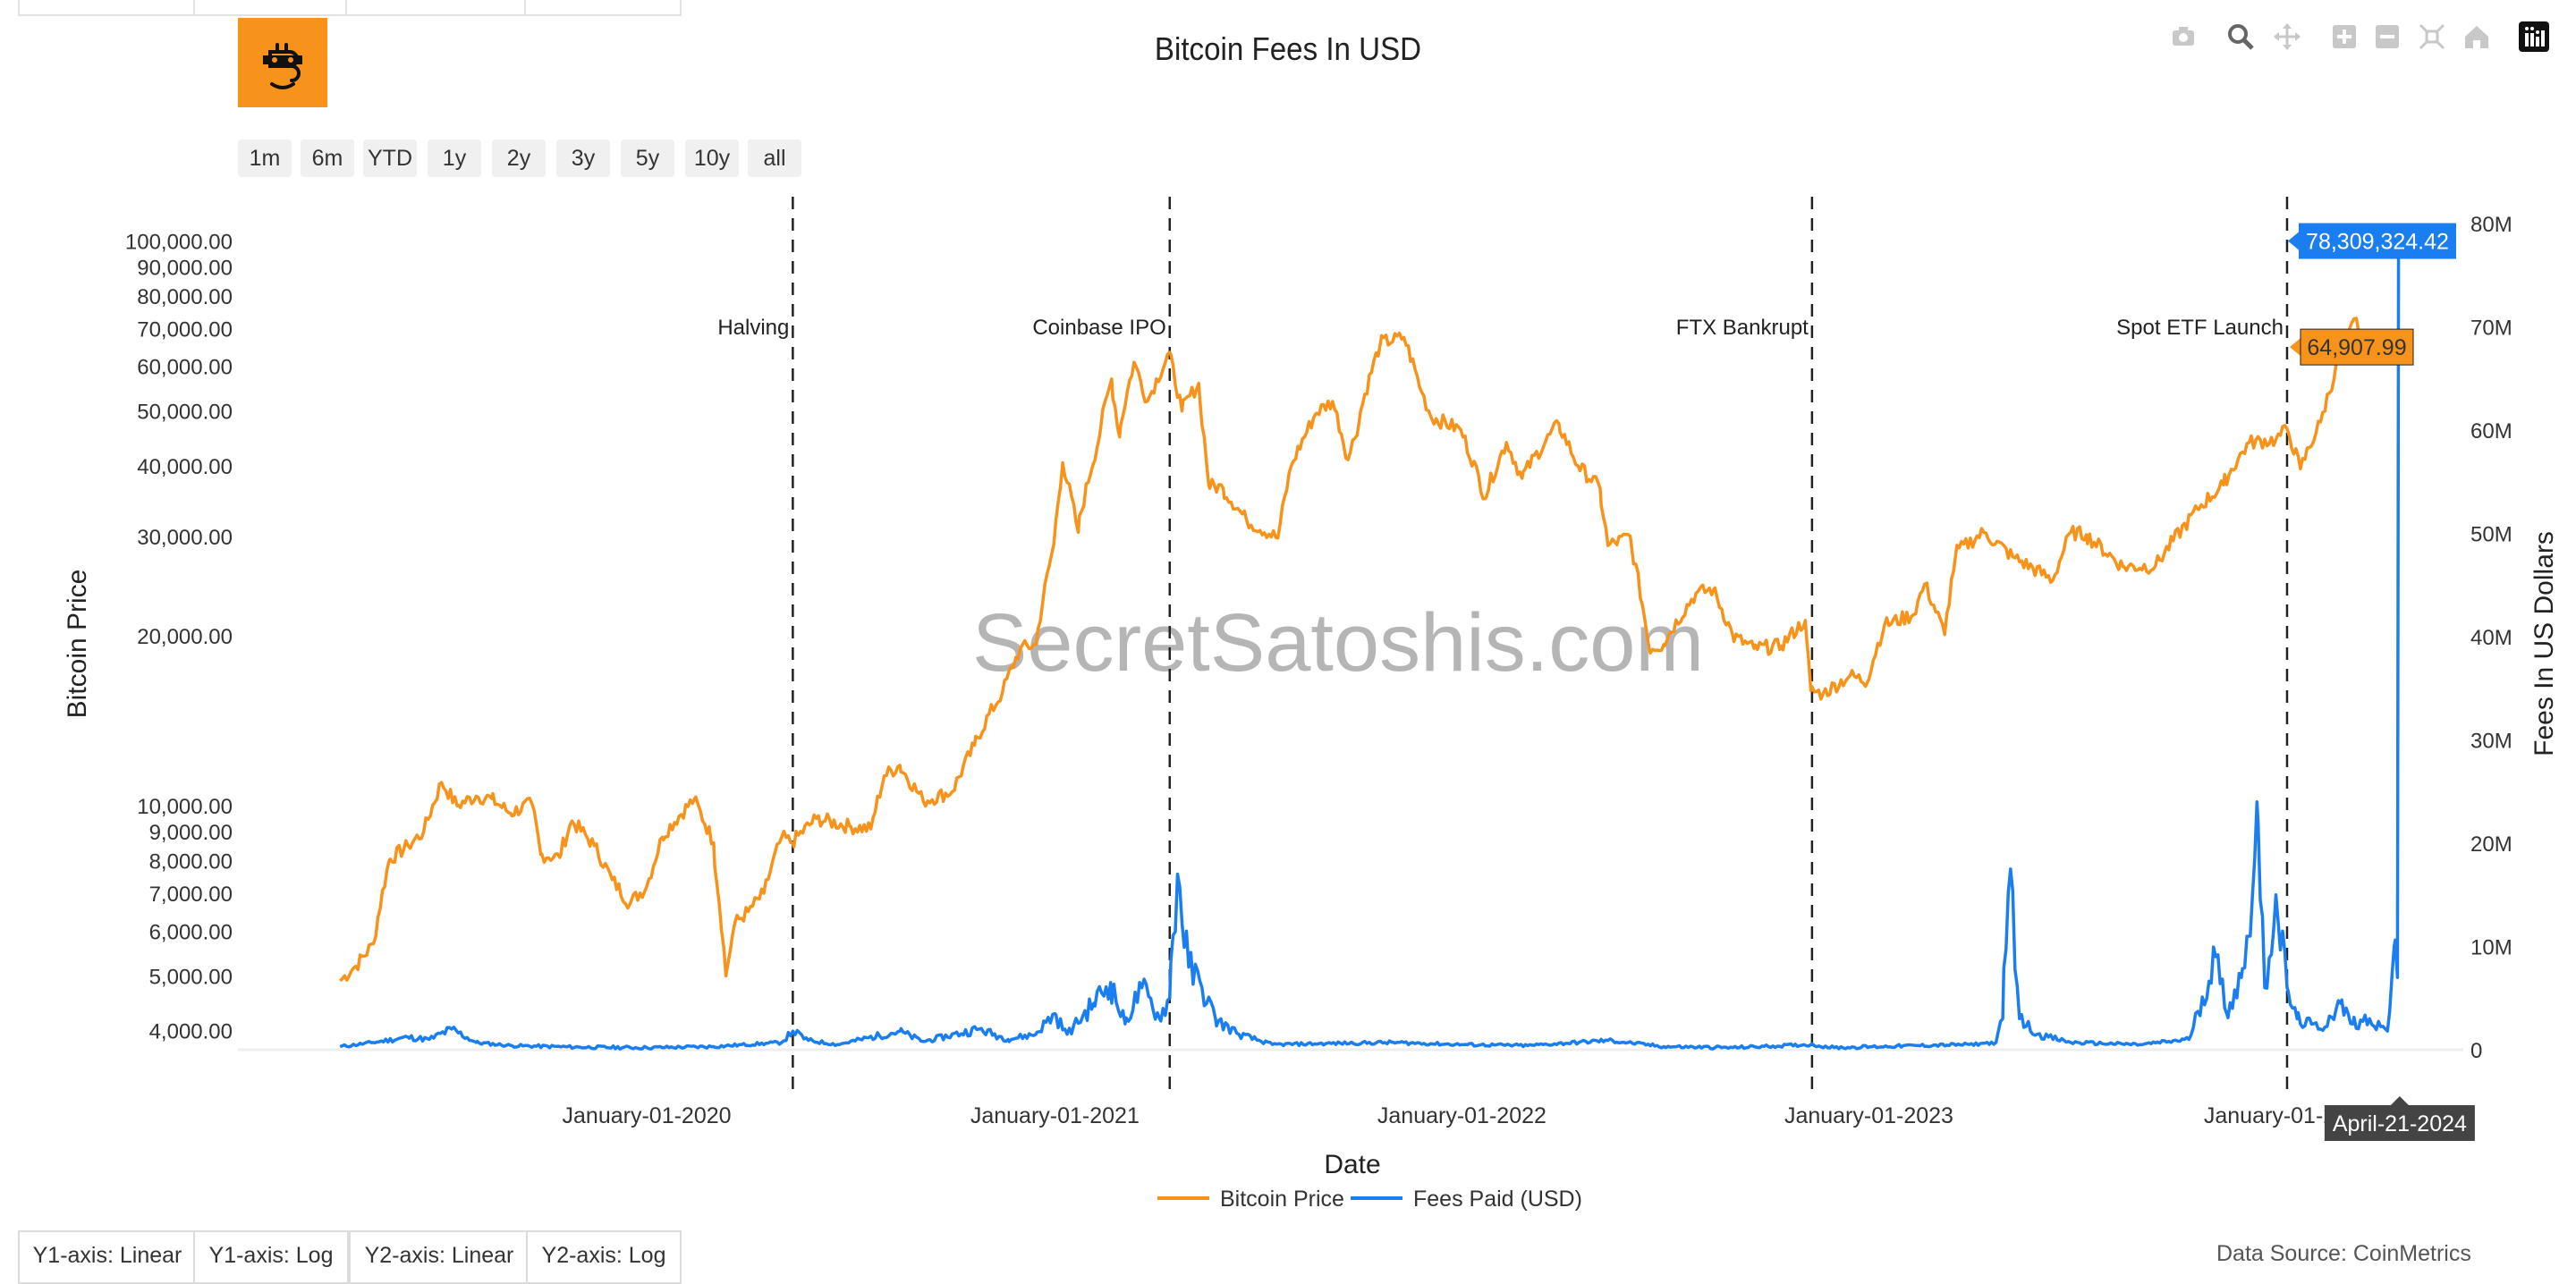 This screenshot has height=1284, width=2576. What do you see at coordinates (712, 158) in the screenshot?
I see `range-button-10y: 10y` at bounding box center [712, 158].